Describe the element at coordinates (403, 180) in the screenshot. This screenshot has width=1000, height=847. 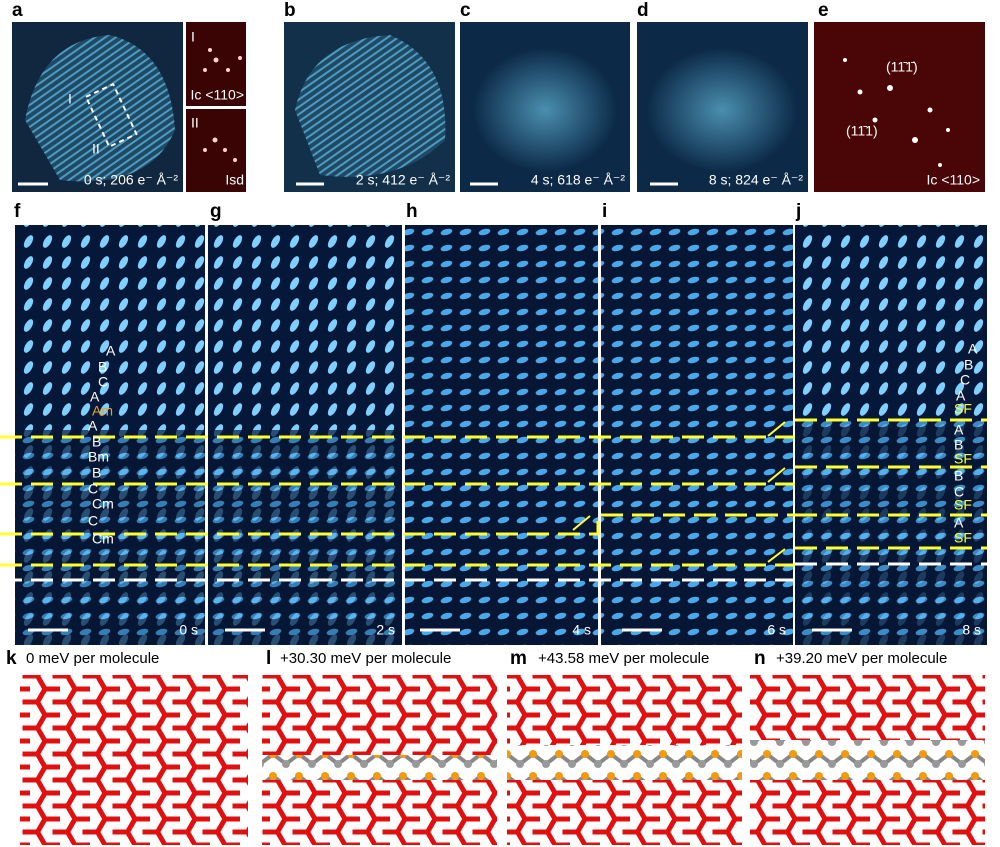
I see `caption: 2 s; 412 e⁻ Å⁻²` at that location.